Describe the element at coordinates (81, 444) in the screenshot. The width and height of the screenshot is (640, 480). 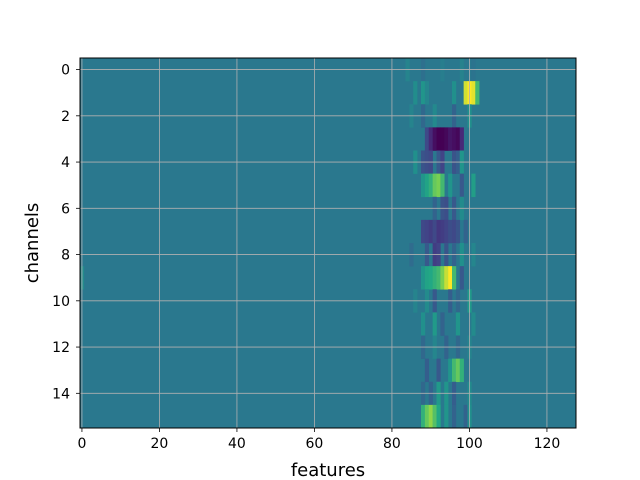
I see `x-tick-label: 0` at that location.